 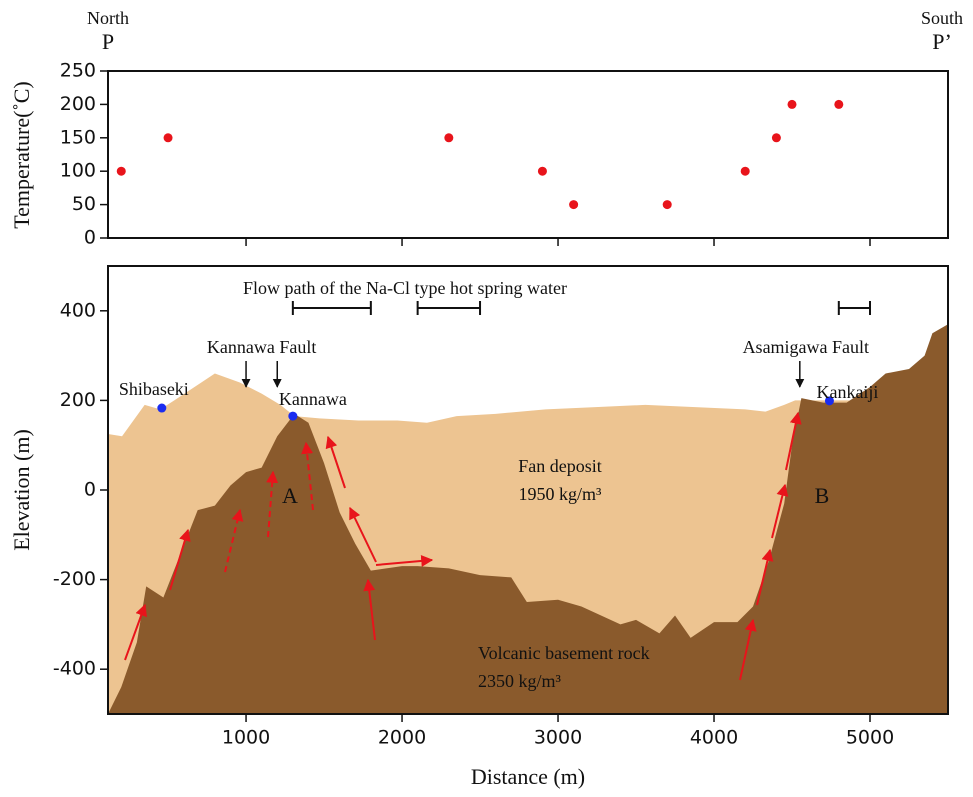 What do you see at coordinates (558, 738) in the screenshot?
I see `x-tick-label: 3000` at bounding box center [558, 738].